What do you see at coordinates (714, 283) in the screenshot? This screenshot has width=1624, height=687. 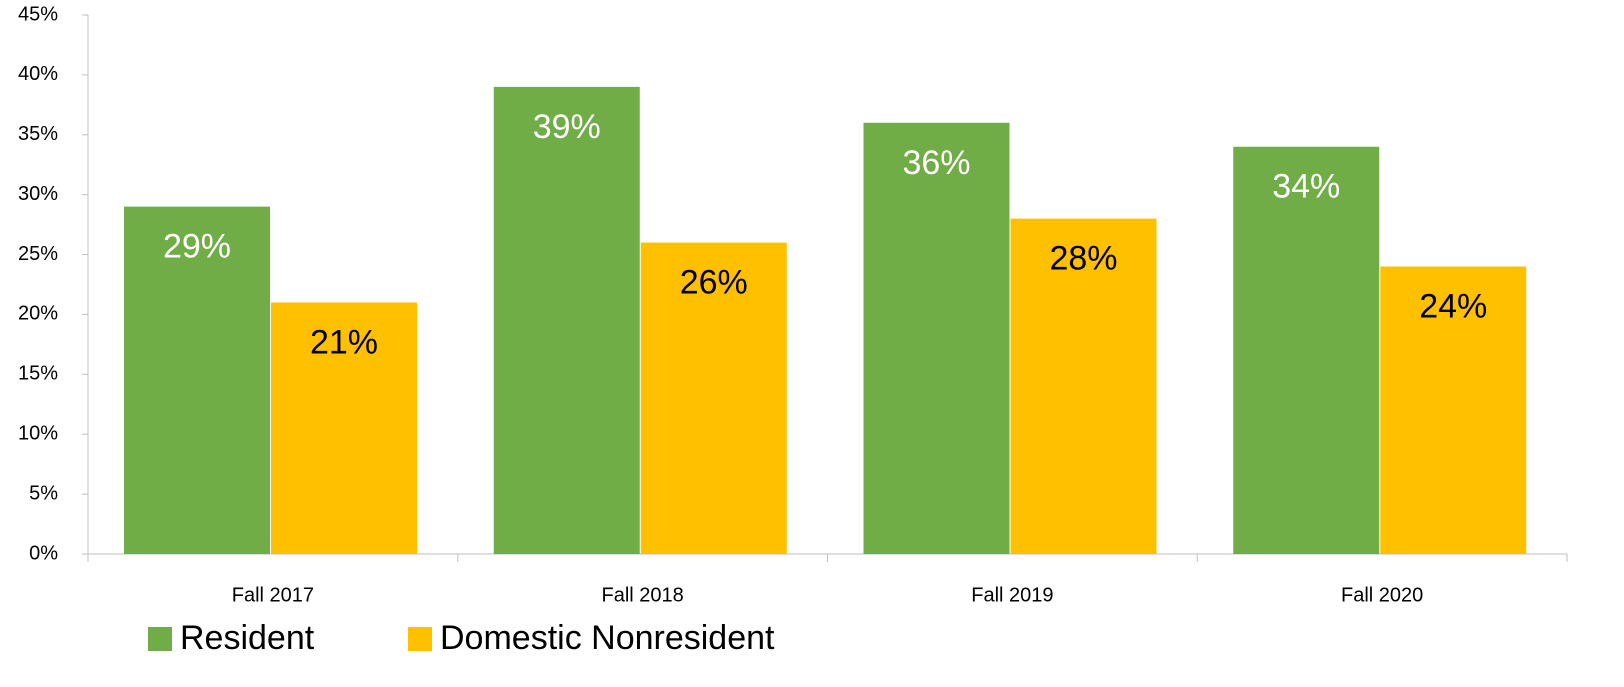 I see `data-label: 26%` at bounding box center [714, 283].